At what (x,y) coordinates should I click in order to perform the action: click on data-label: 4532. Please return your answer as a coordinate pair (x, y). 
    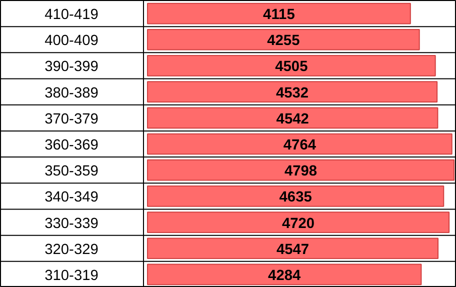
    Looking at the image, I should click on (292, 93).